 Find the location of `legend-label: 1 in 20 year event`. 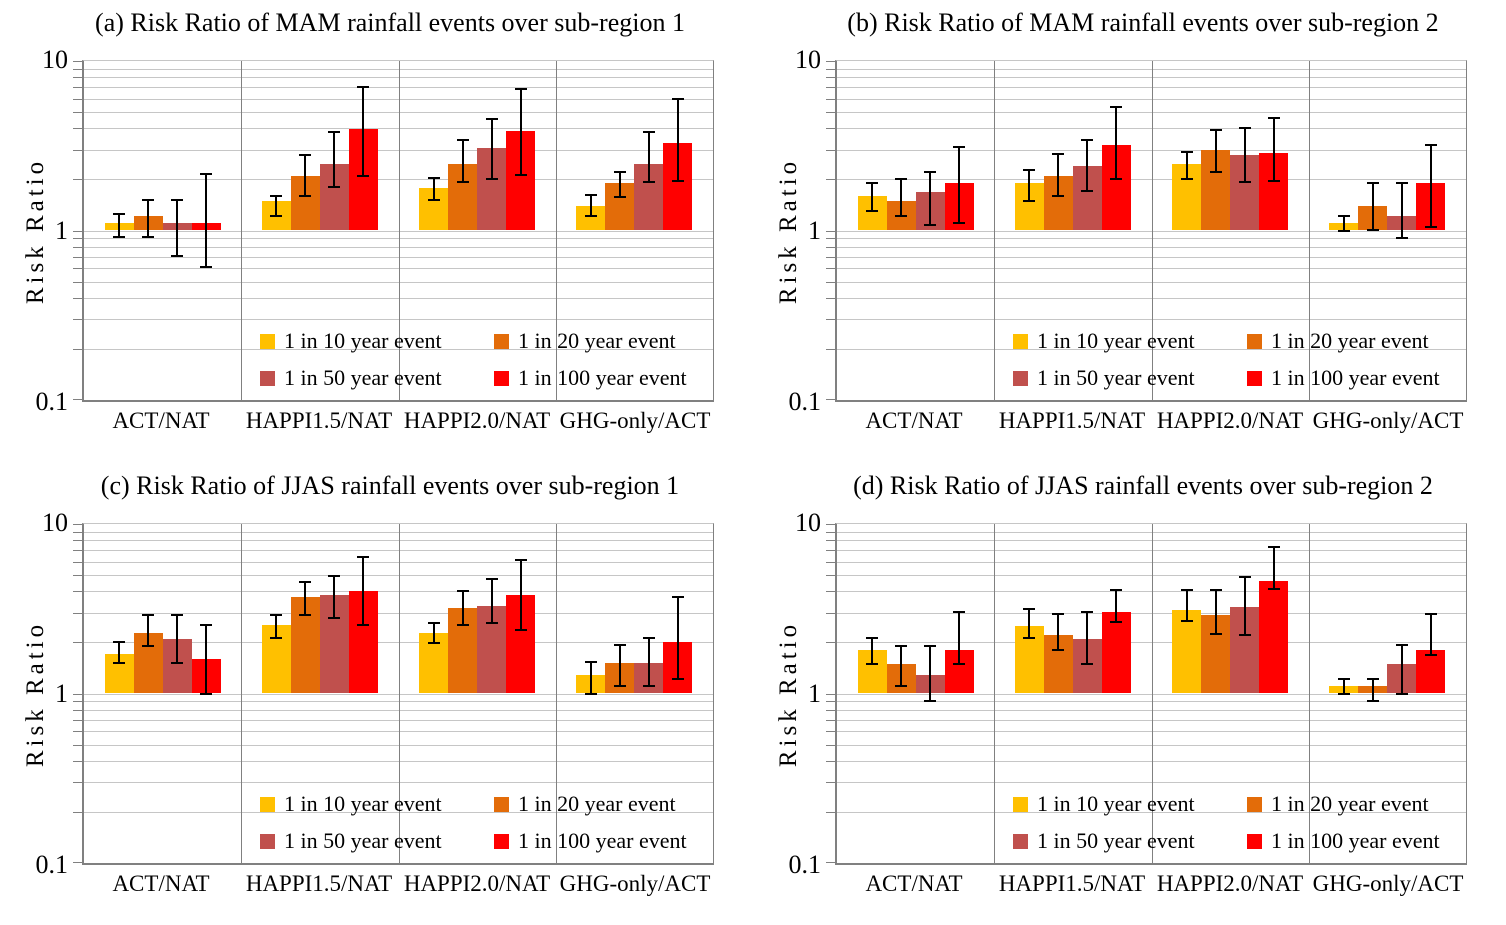

legend-label: 1 in 20 year event is located at coordinates (1350, 340).